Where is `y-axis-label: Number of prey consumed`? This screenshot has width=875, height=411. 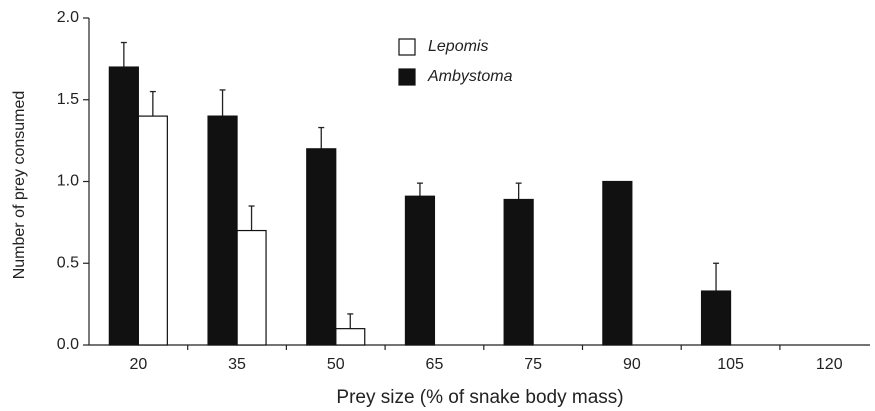
y-axis-label: Number of prey consumed is located at coordinates (19, 185).